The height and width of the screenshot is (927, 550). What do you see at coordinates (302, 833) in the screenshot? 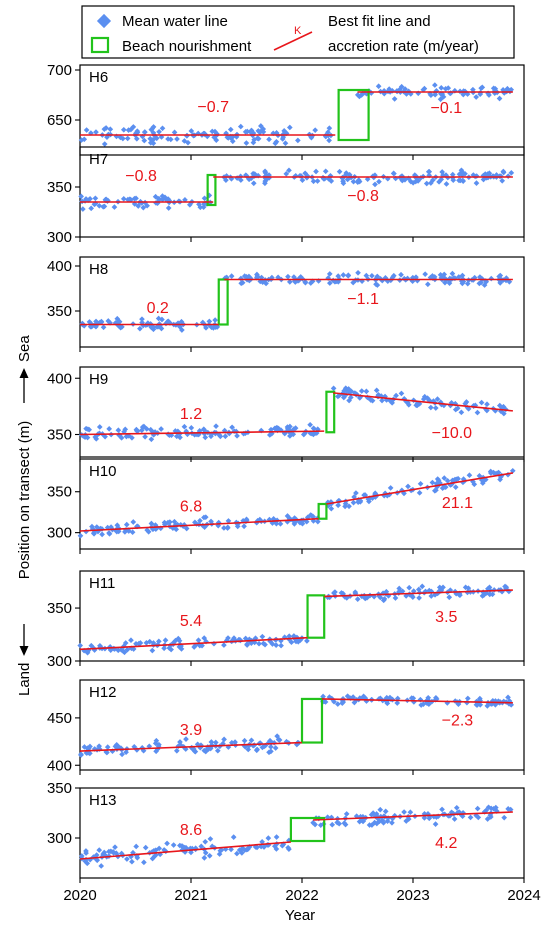
I see `panel-frame` at bounding box center [302, 833].